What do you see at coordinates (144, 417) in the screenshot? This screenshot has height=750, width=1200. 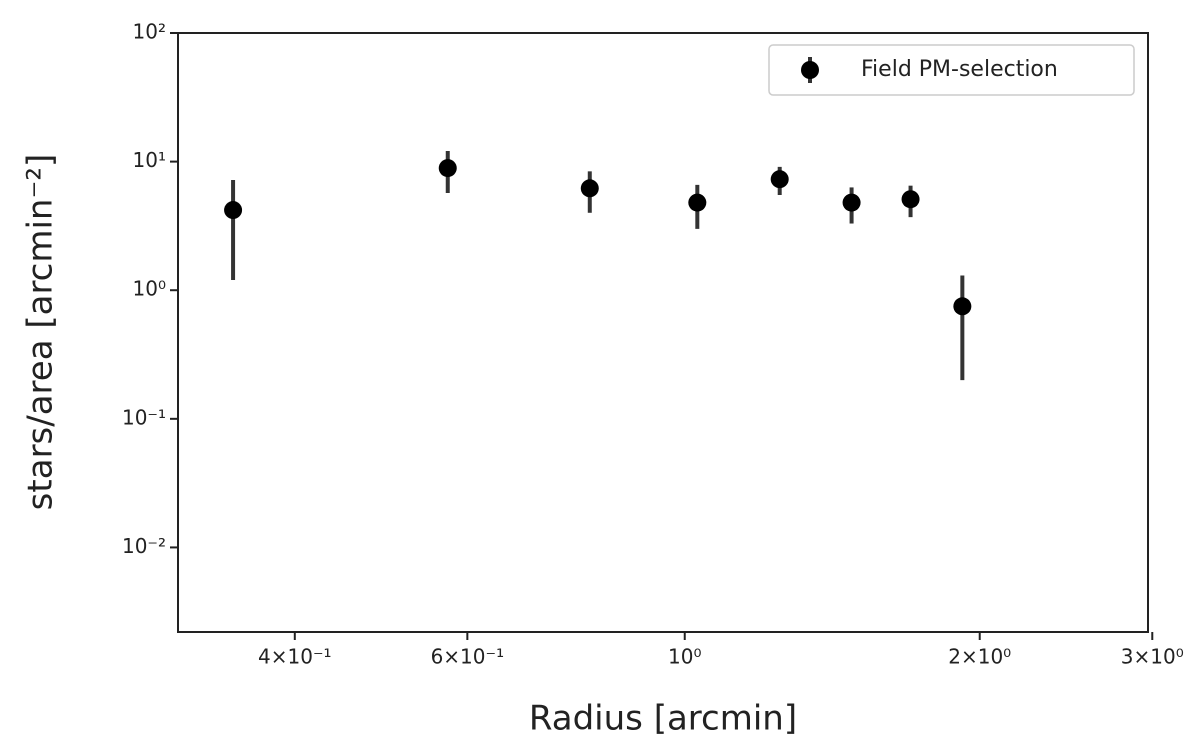 I see `y-tick-label: 10⁻¹` at bounding box center [144, 417].